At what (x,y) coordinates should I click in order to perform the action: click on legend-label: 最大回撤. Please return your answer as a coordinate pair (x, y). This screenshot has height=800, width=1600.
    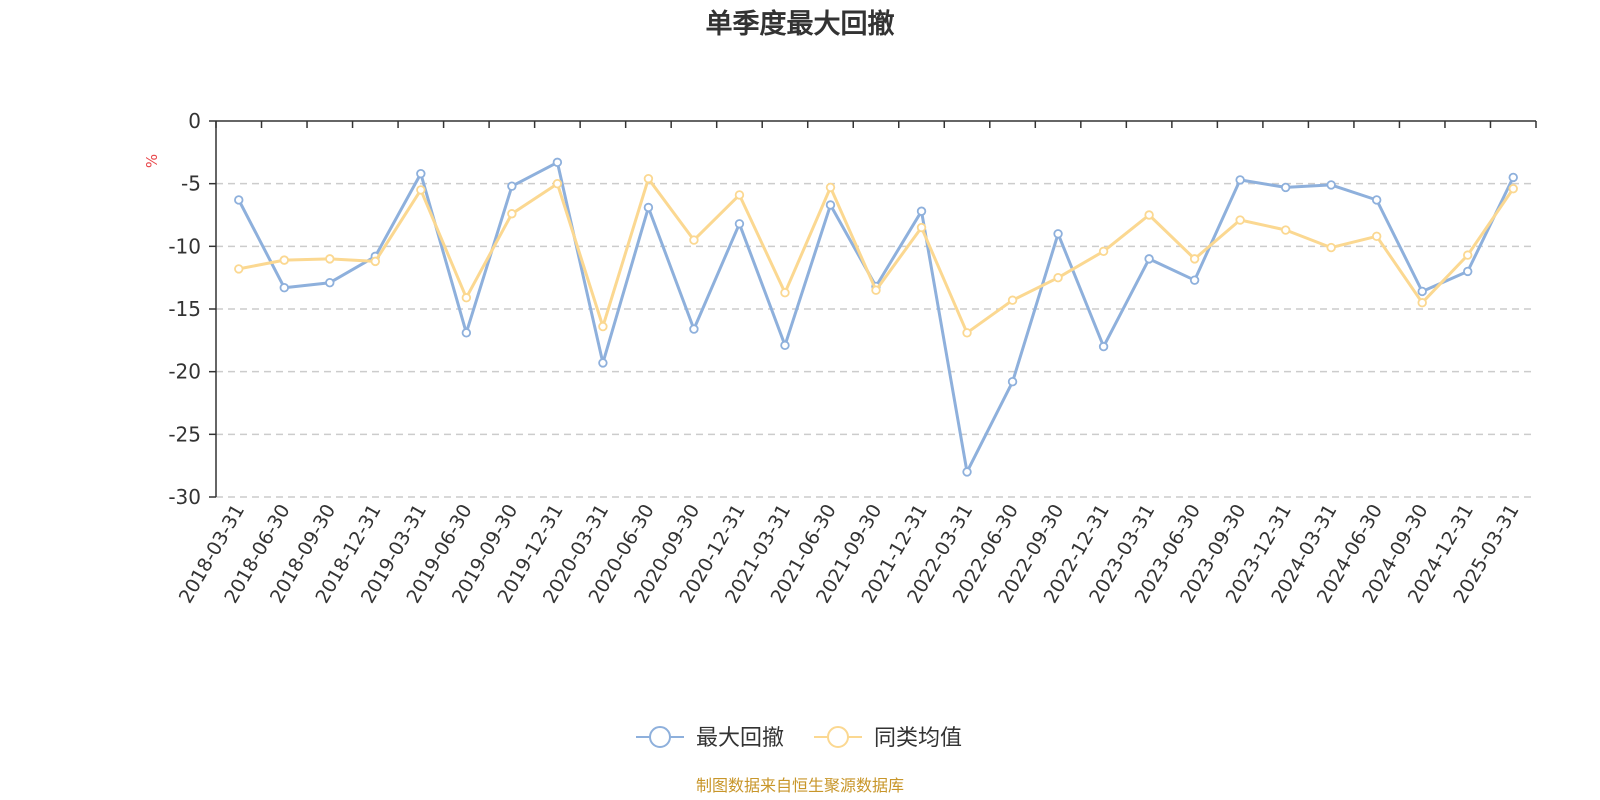
    Looking at the image, I should click on (740, 738).